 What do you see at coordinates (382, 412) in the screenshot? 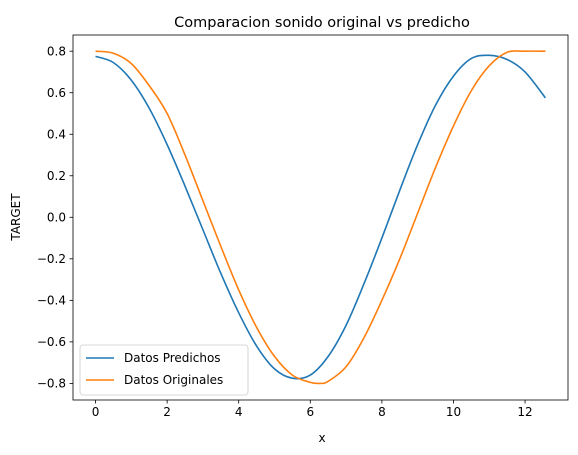
I see `x-tick-label: 8` at bounding box center [382, 412].